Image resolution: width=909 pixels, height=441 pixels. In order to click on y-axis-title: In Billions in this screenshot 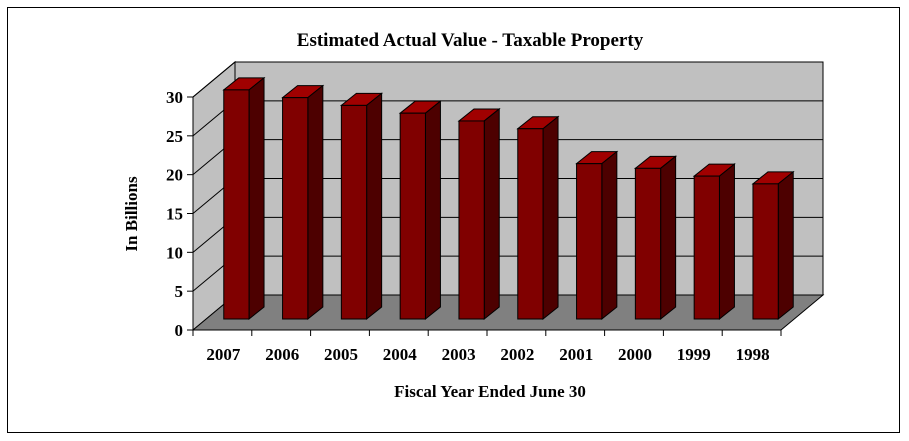, I will do `click(131, 214)`.